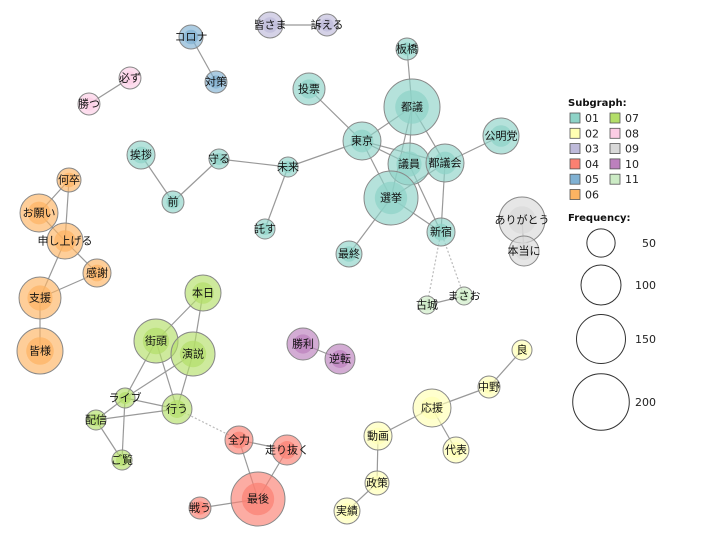 The image size is (720, 540). I want to click on node-label: 申し上げる, so click(65, 241).